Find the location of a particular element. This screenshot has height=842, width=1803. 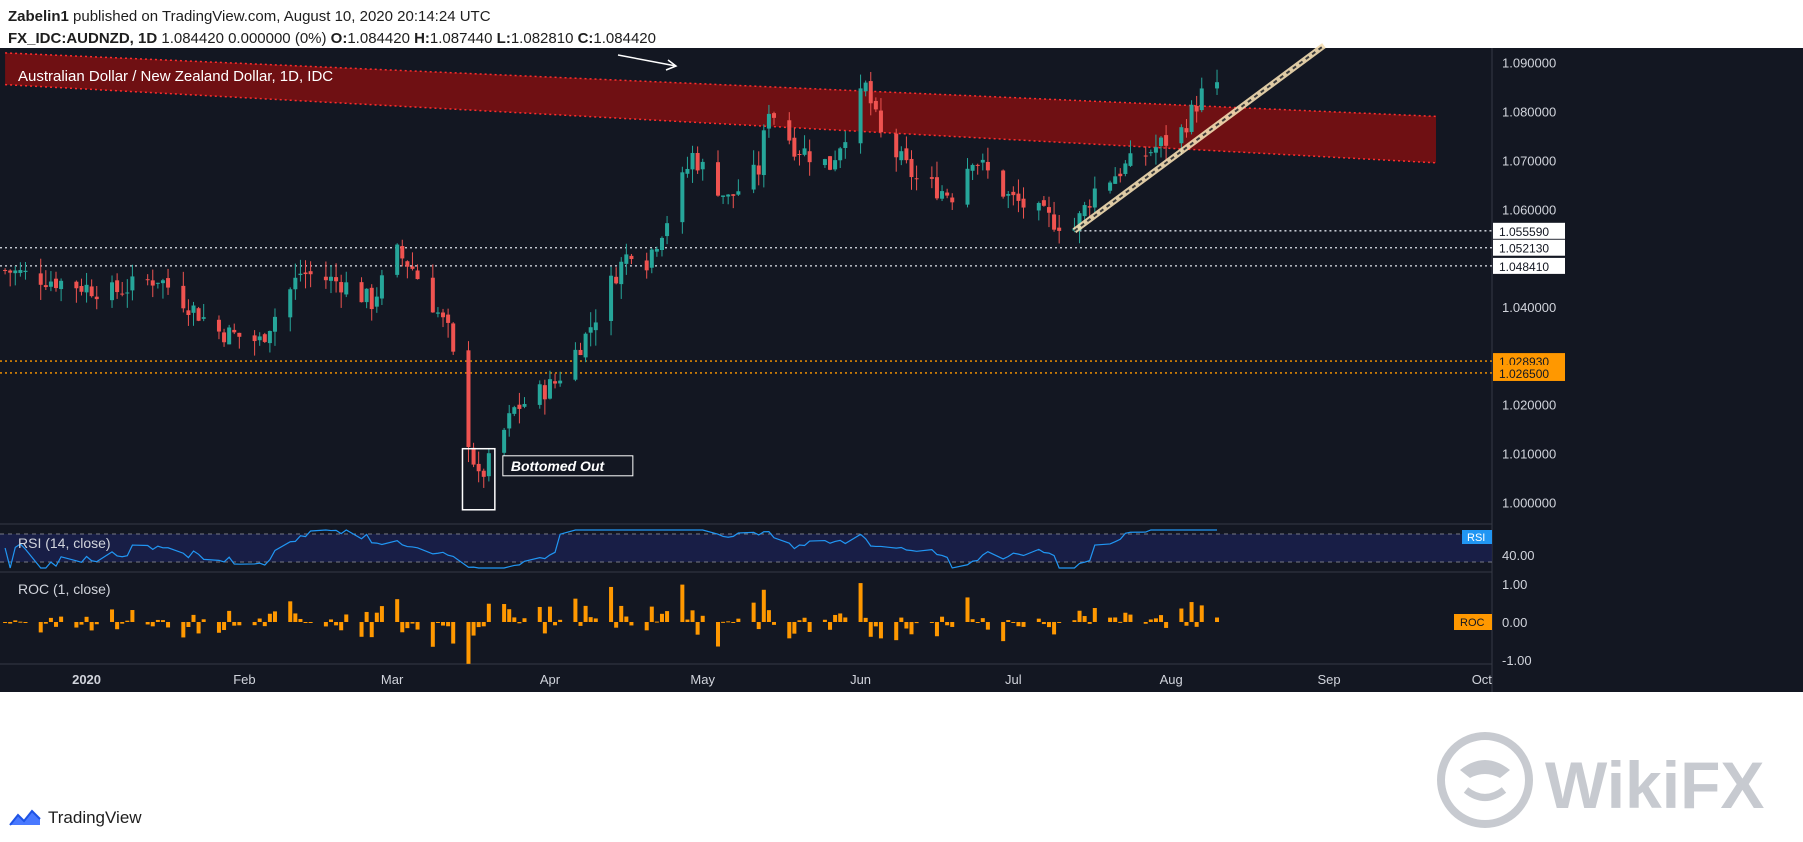

footer-brand: TradingView is located at coordinates (75, 818).